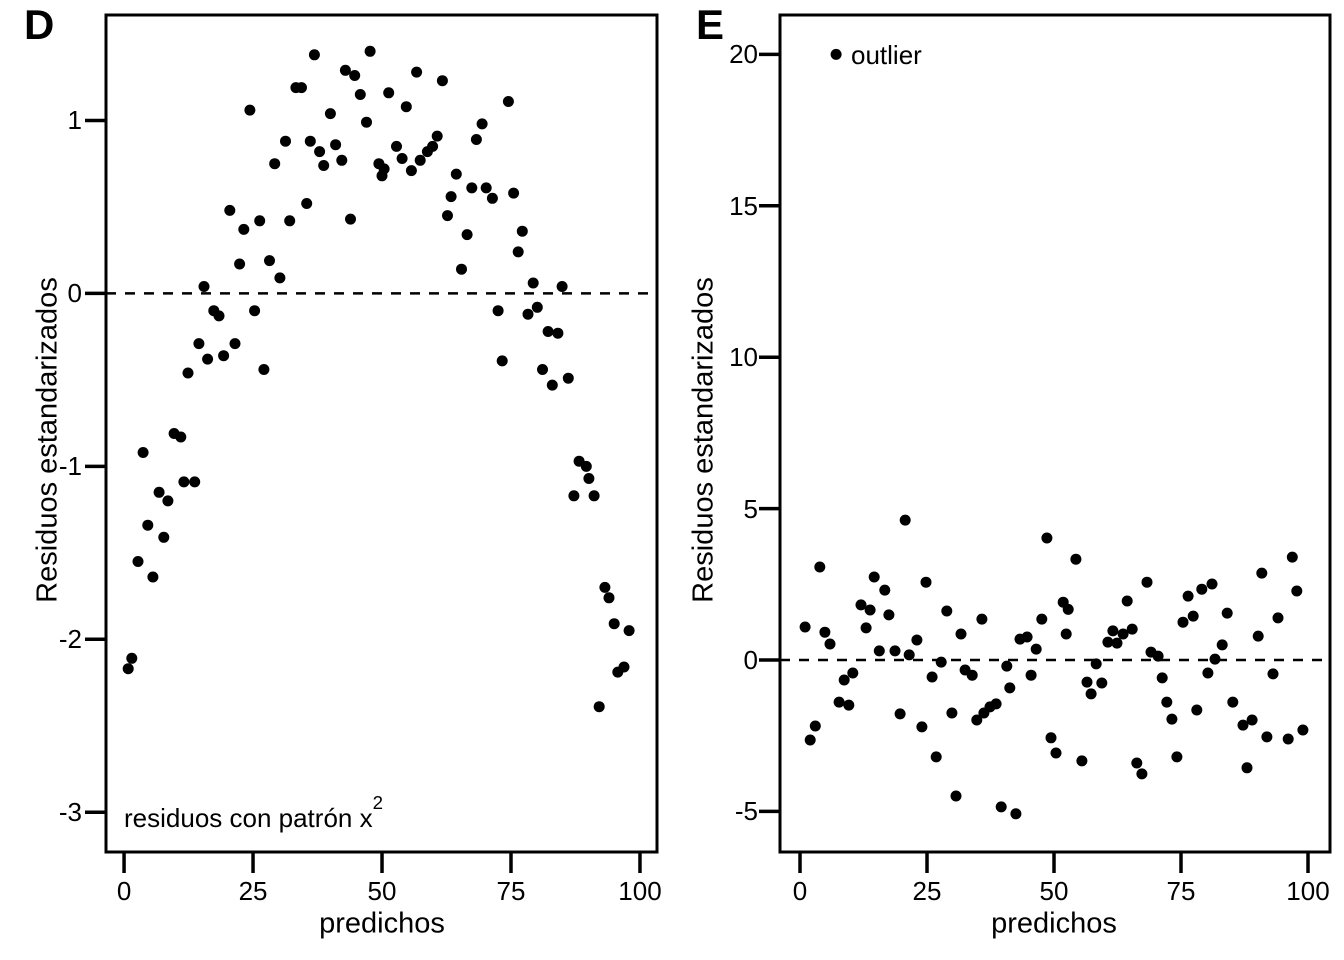 The image size is (1344, 960). I want to click on y-tick-label: 1, so click(74, 120).